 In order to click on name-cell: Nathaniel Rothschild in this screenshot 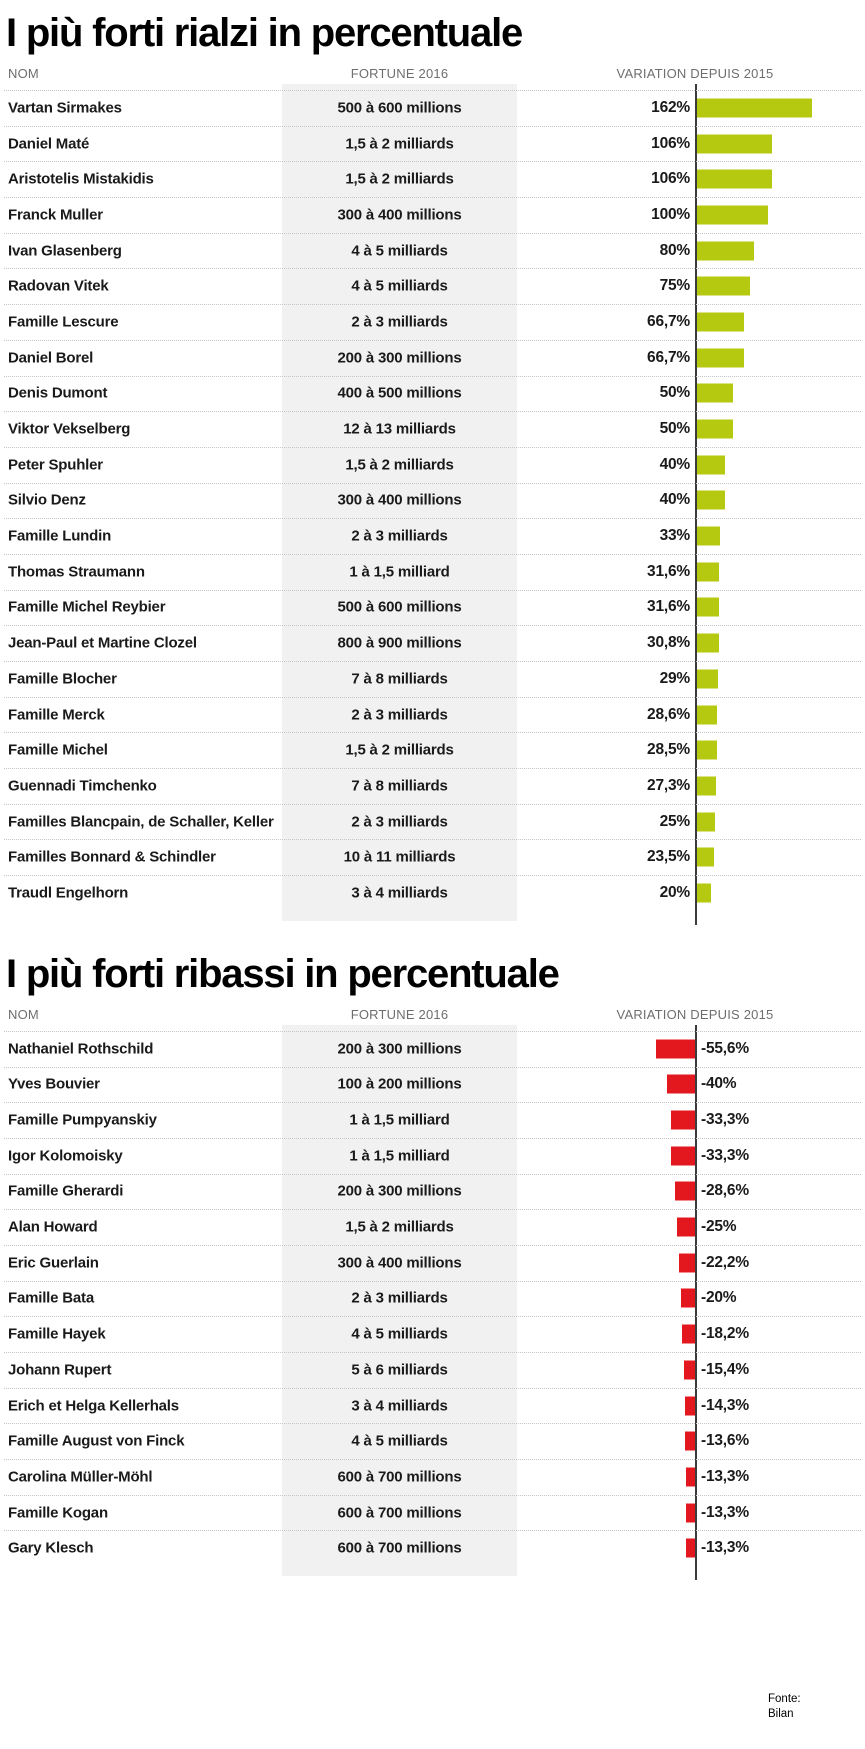, I will do `click(81, 1049)`.